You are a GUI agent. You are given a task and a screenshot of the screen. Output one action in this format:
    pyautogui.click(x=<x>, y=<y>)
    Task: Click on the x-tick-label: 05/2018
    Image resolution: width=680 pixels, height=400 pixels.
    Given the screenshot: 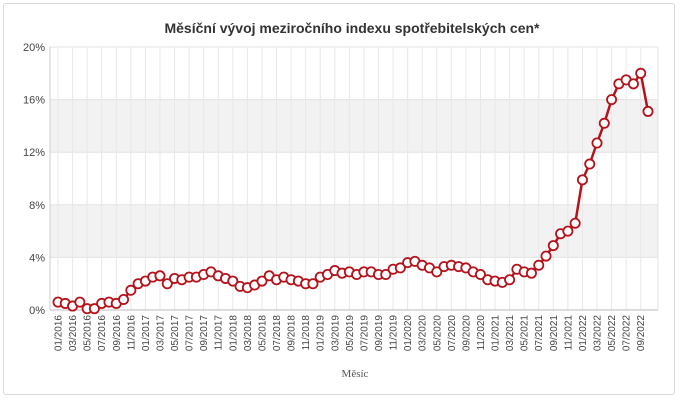 What is the action you would take?
    pyautogui.click(x=262, y=333)
    